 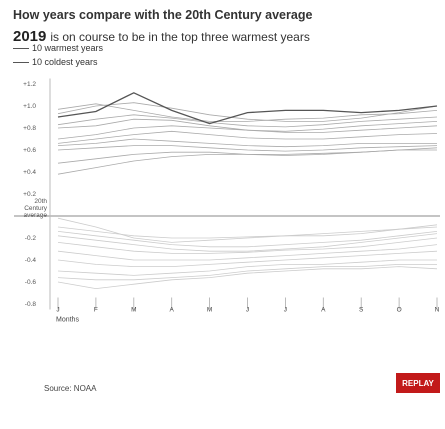 What do you see at coordinates (31, 304) in the screenshot?
I see `y-tick-label: -0.8` at bounding box center [31, 304].